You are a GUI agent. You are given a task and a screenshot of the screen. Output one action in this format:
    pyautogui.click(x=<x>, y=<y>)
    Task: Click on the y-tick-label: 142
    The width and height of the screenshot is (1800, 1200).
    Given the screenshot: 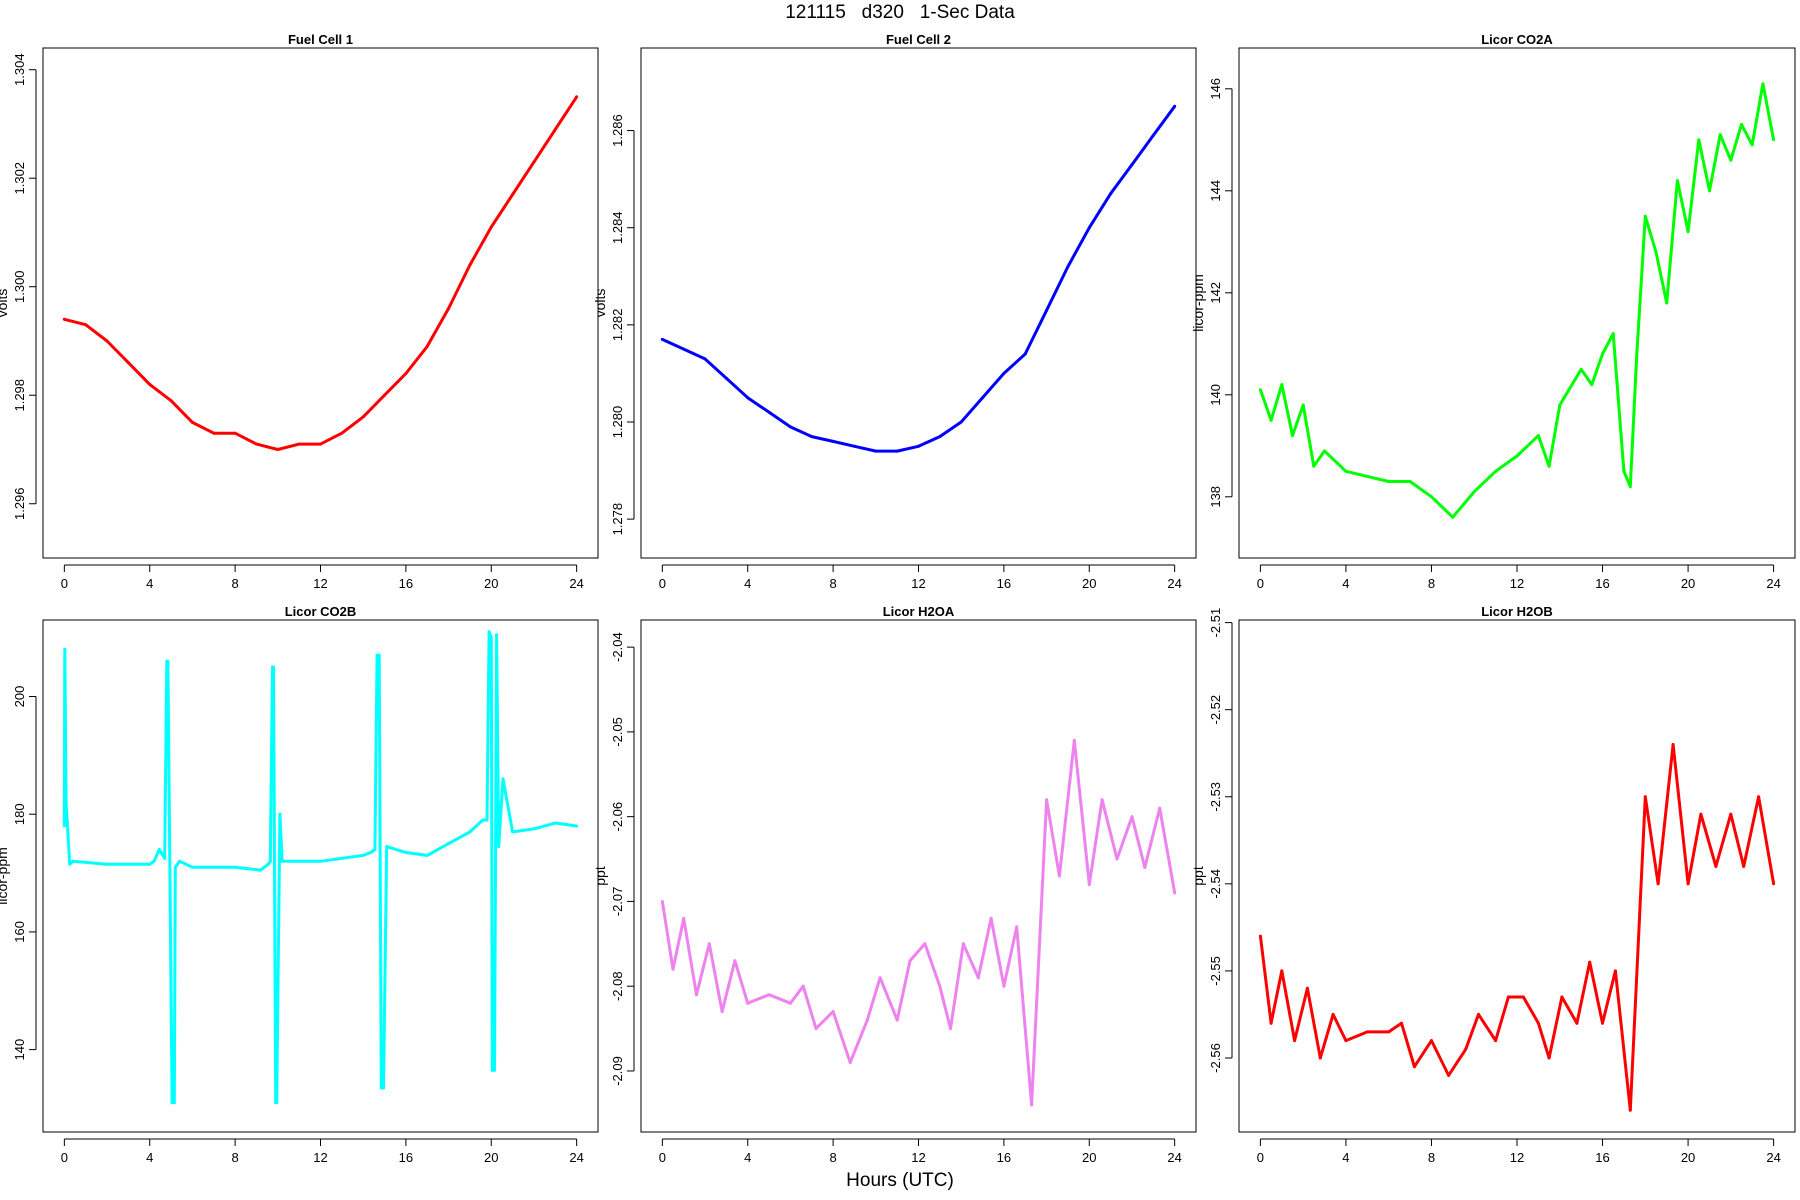 What is the action you would take?
    pyautogui.click(x=1215, y=293)
    